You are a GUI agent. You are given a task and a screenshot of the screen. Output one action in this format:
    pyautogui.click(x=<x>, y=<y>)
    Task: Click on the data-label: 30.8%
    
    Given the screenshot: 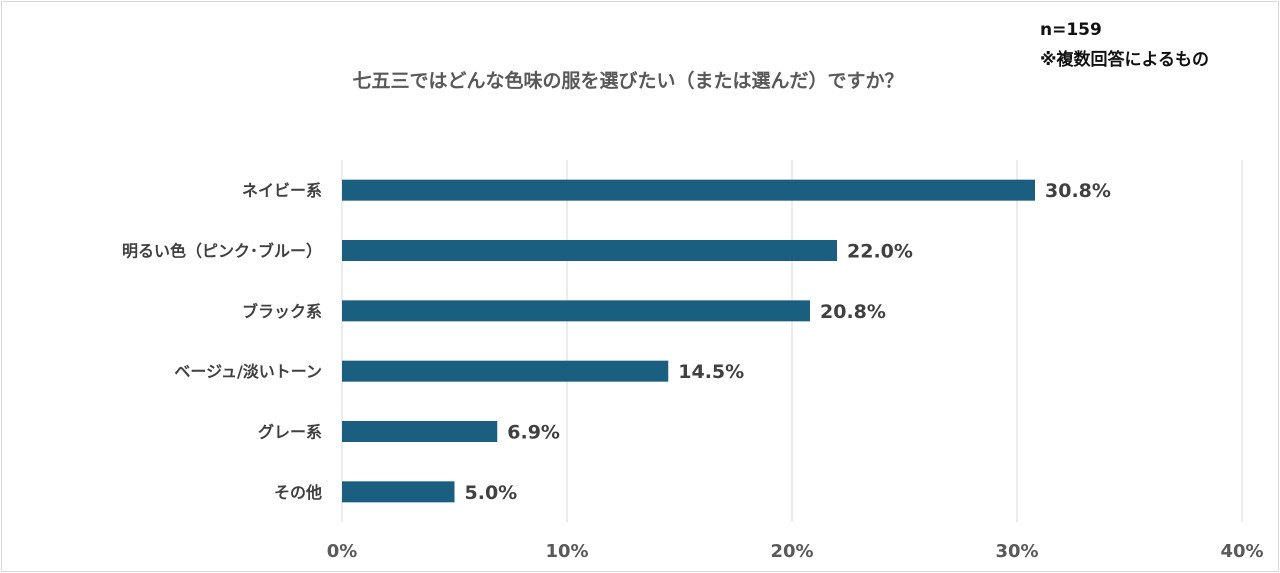 What is the action you would take?
    pyautogui.click(x=1078, y=191)
    